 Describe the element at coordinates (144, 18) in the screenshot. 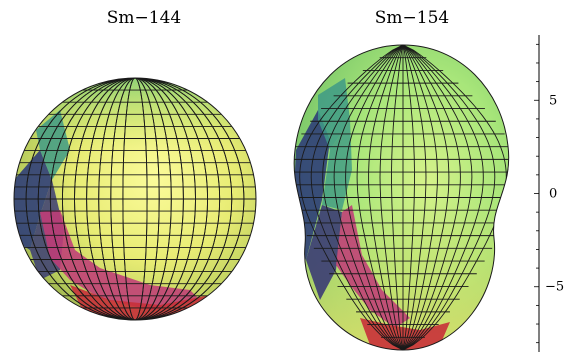

I see `title-sm-144: Sm−144` at that location.